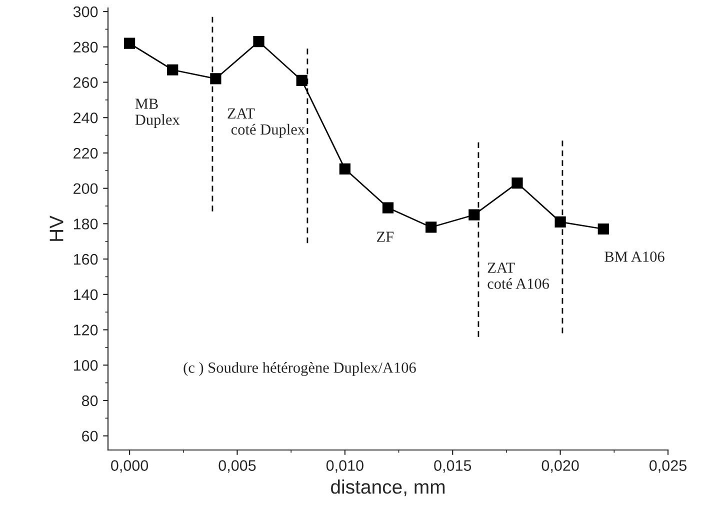  Describe the element at coordinates (86, 47) in the screenshot. I see `y-tick-label: 280` at that location.